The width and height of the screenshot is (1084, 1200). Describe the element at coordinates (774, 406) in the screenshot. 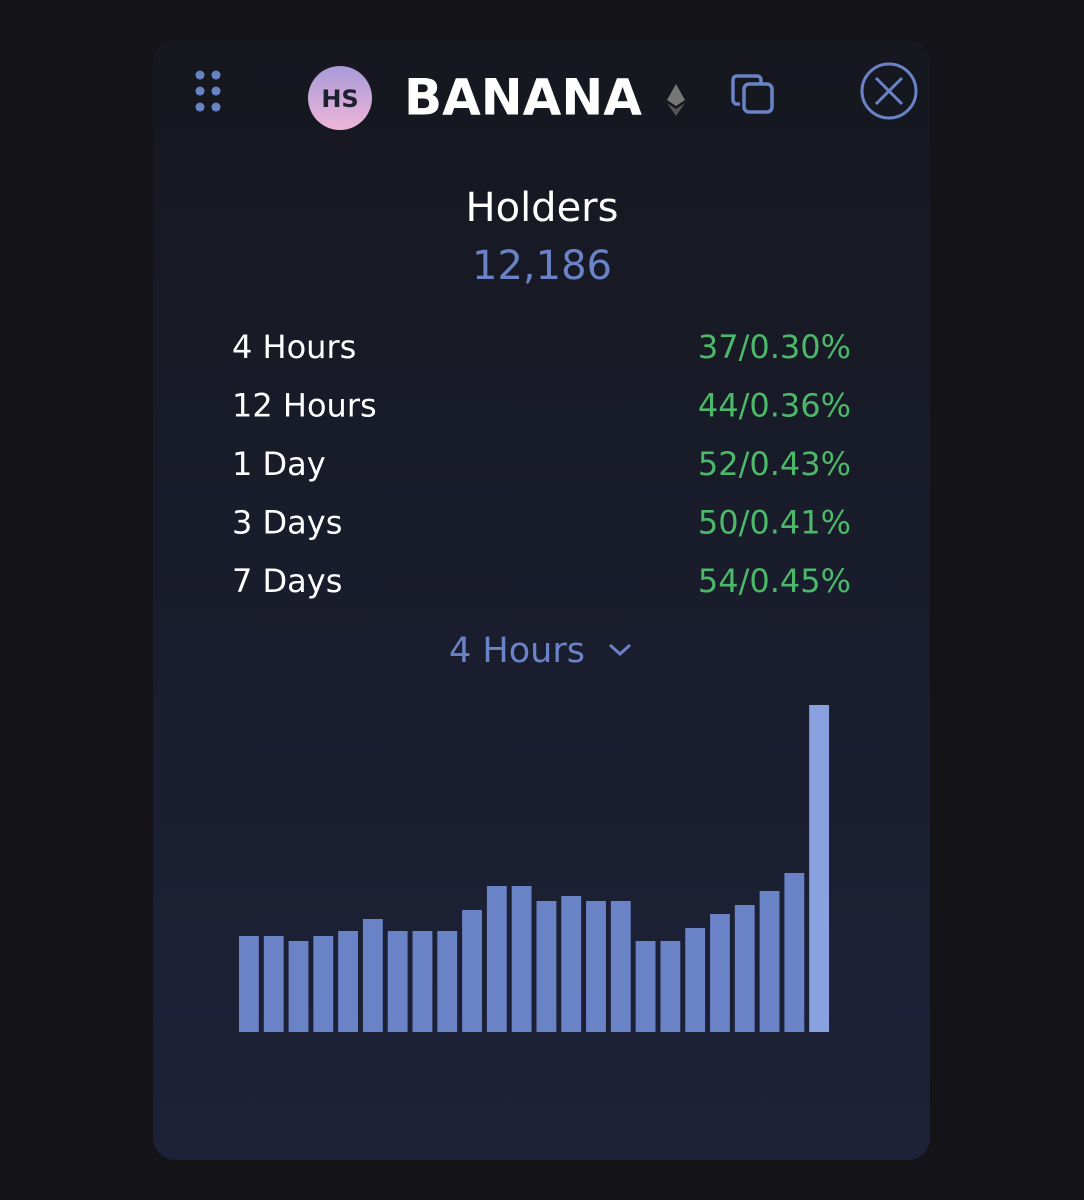

I see `row-value: 44/0.36%` at that location.